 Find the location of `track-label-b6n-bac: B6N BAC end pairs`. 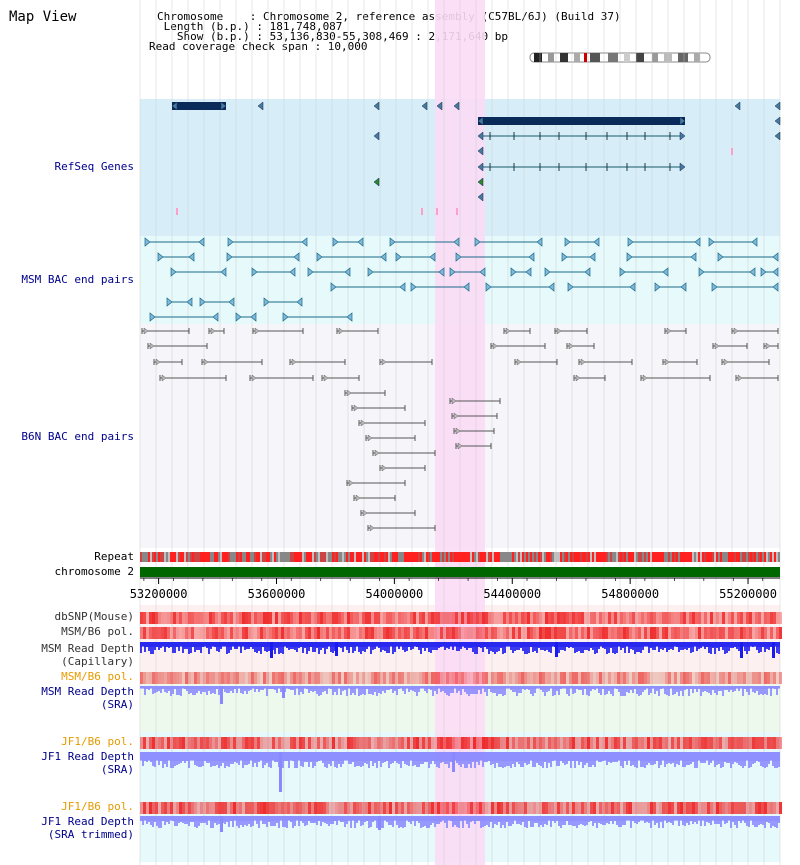

track-label-b6n-bac: B6N BAC end pairs is located at coordinates (77, 436).